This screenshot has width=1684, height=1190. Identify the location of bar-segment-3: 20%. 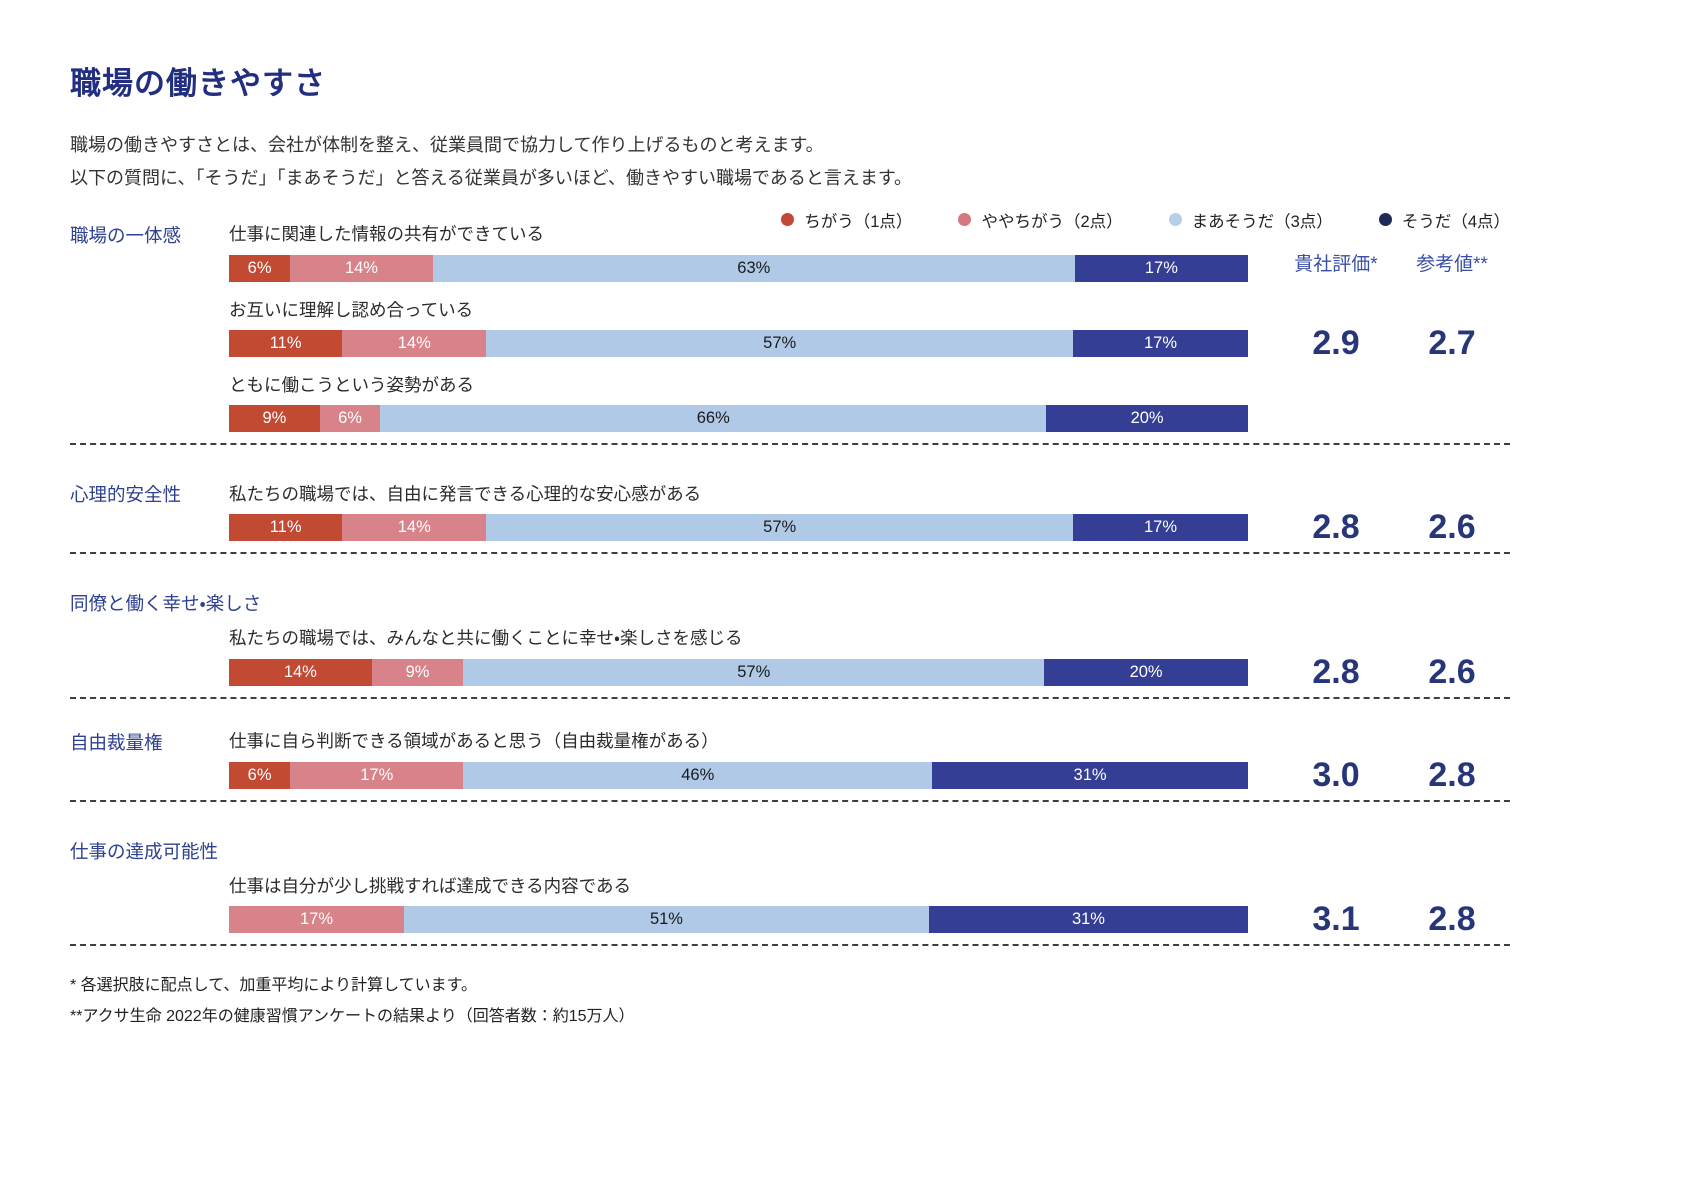
(1147, 419).